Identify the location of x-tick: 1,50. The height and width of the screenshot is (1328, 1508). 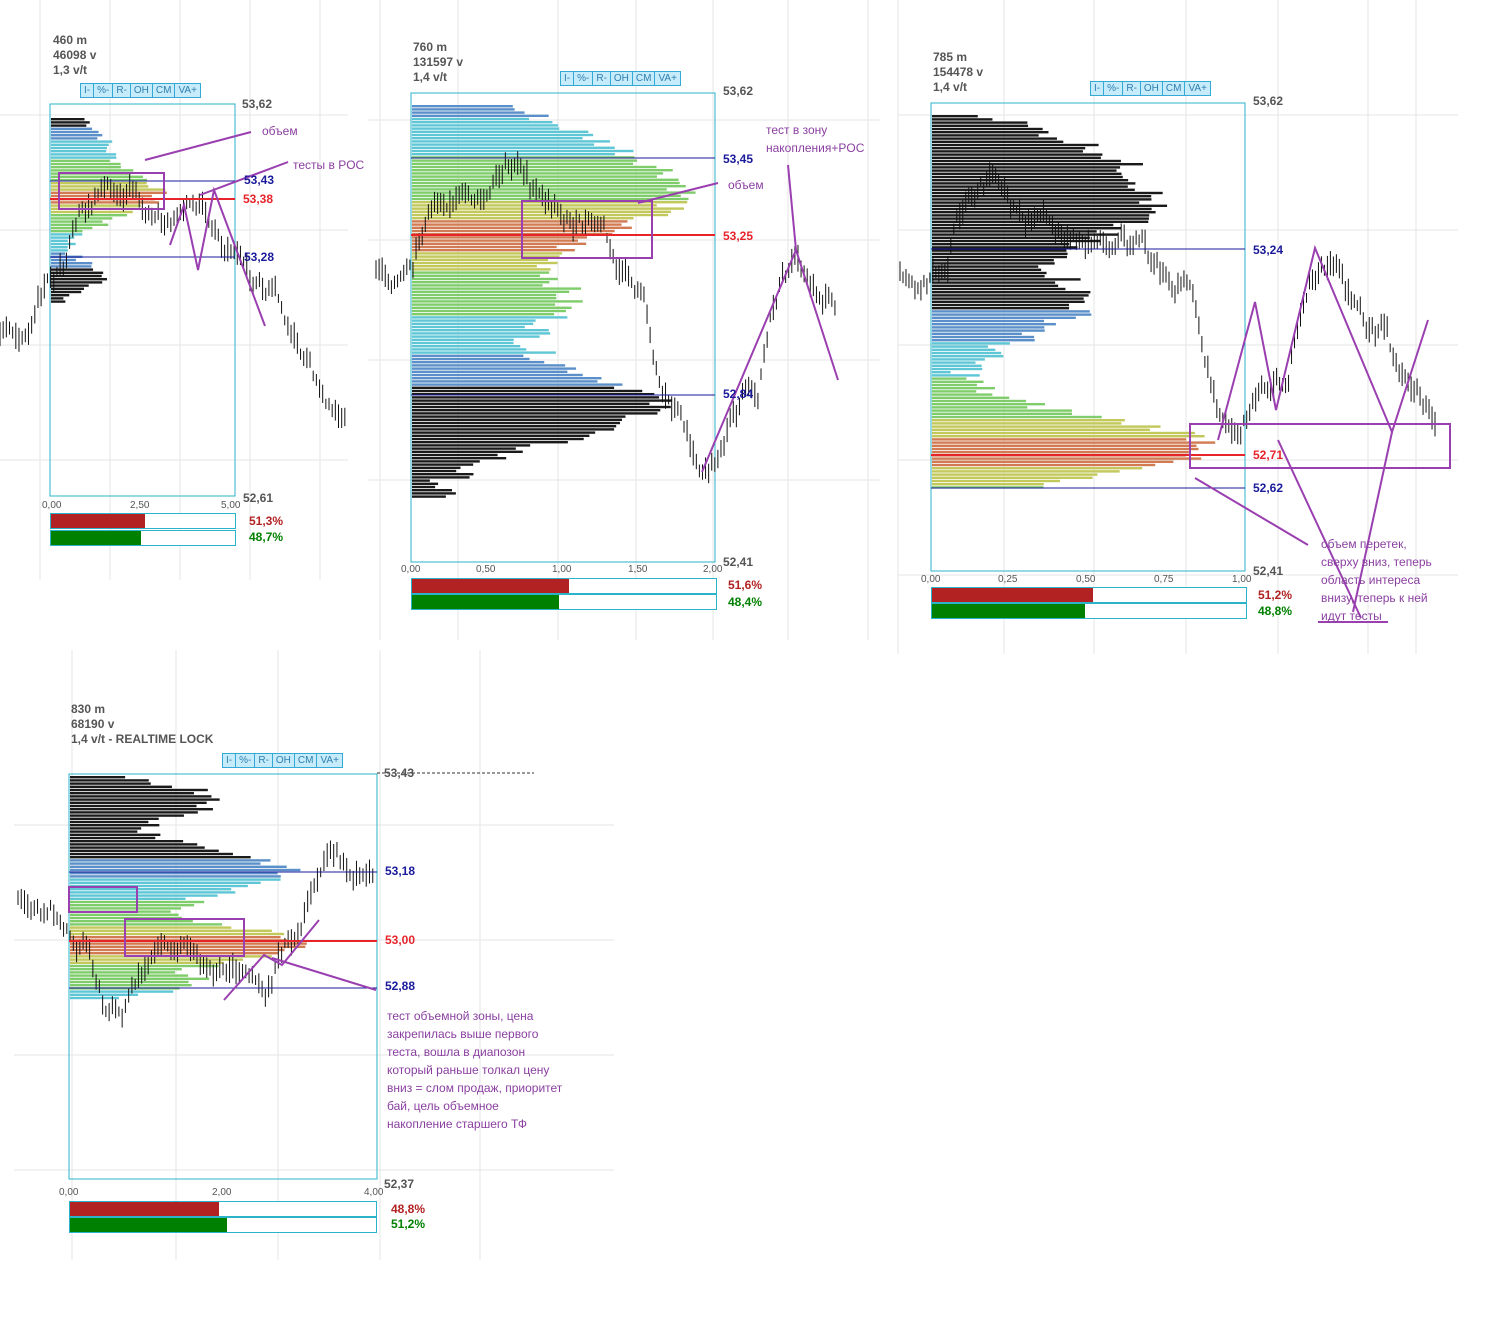
(638, 569).